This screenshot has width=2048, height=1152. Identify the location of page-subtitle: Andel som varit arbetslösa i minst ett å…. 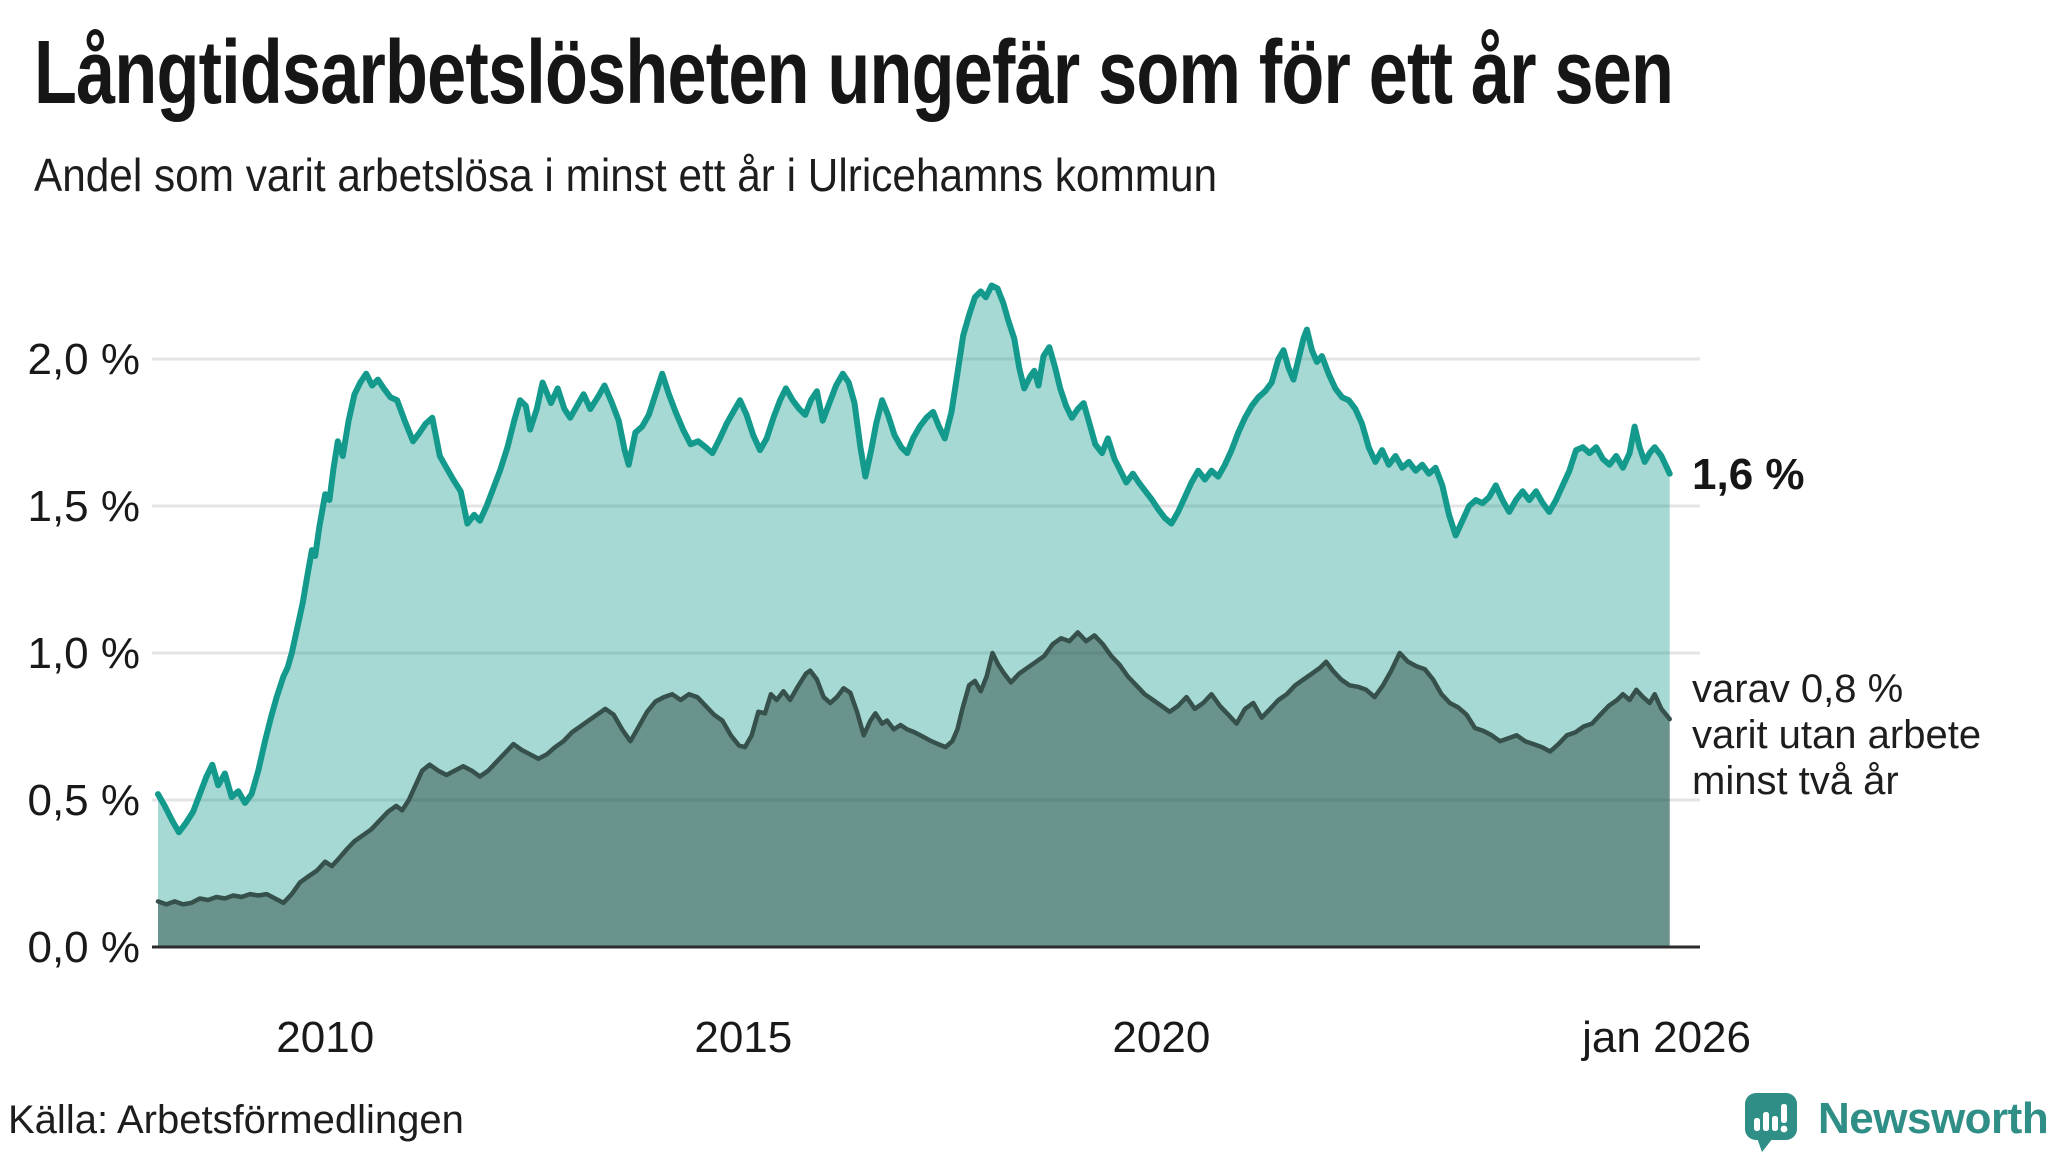
(626, 175).